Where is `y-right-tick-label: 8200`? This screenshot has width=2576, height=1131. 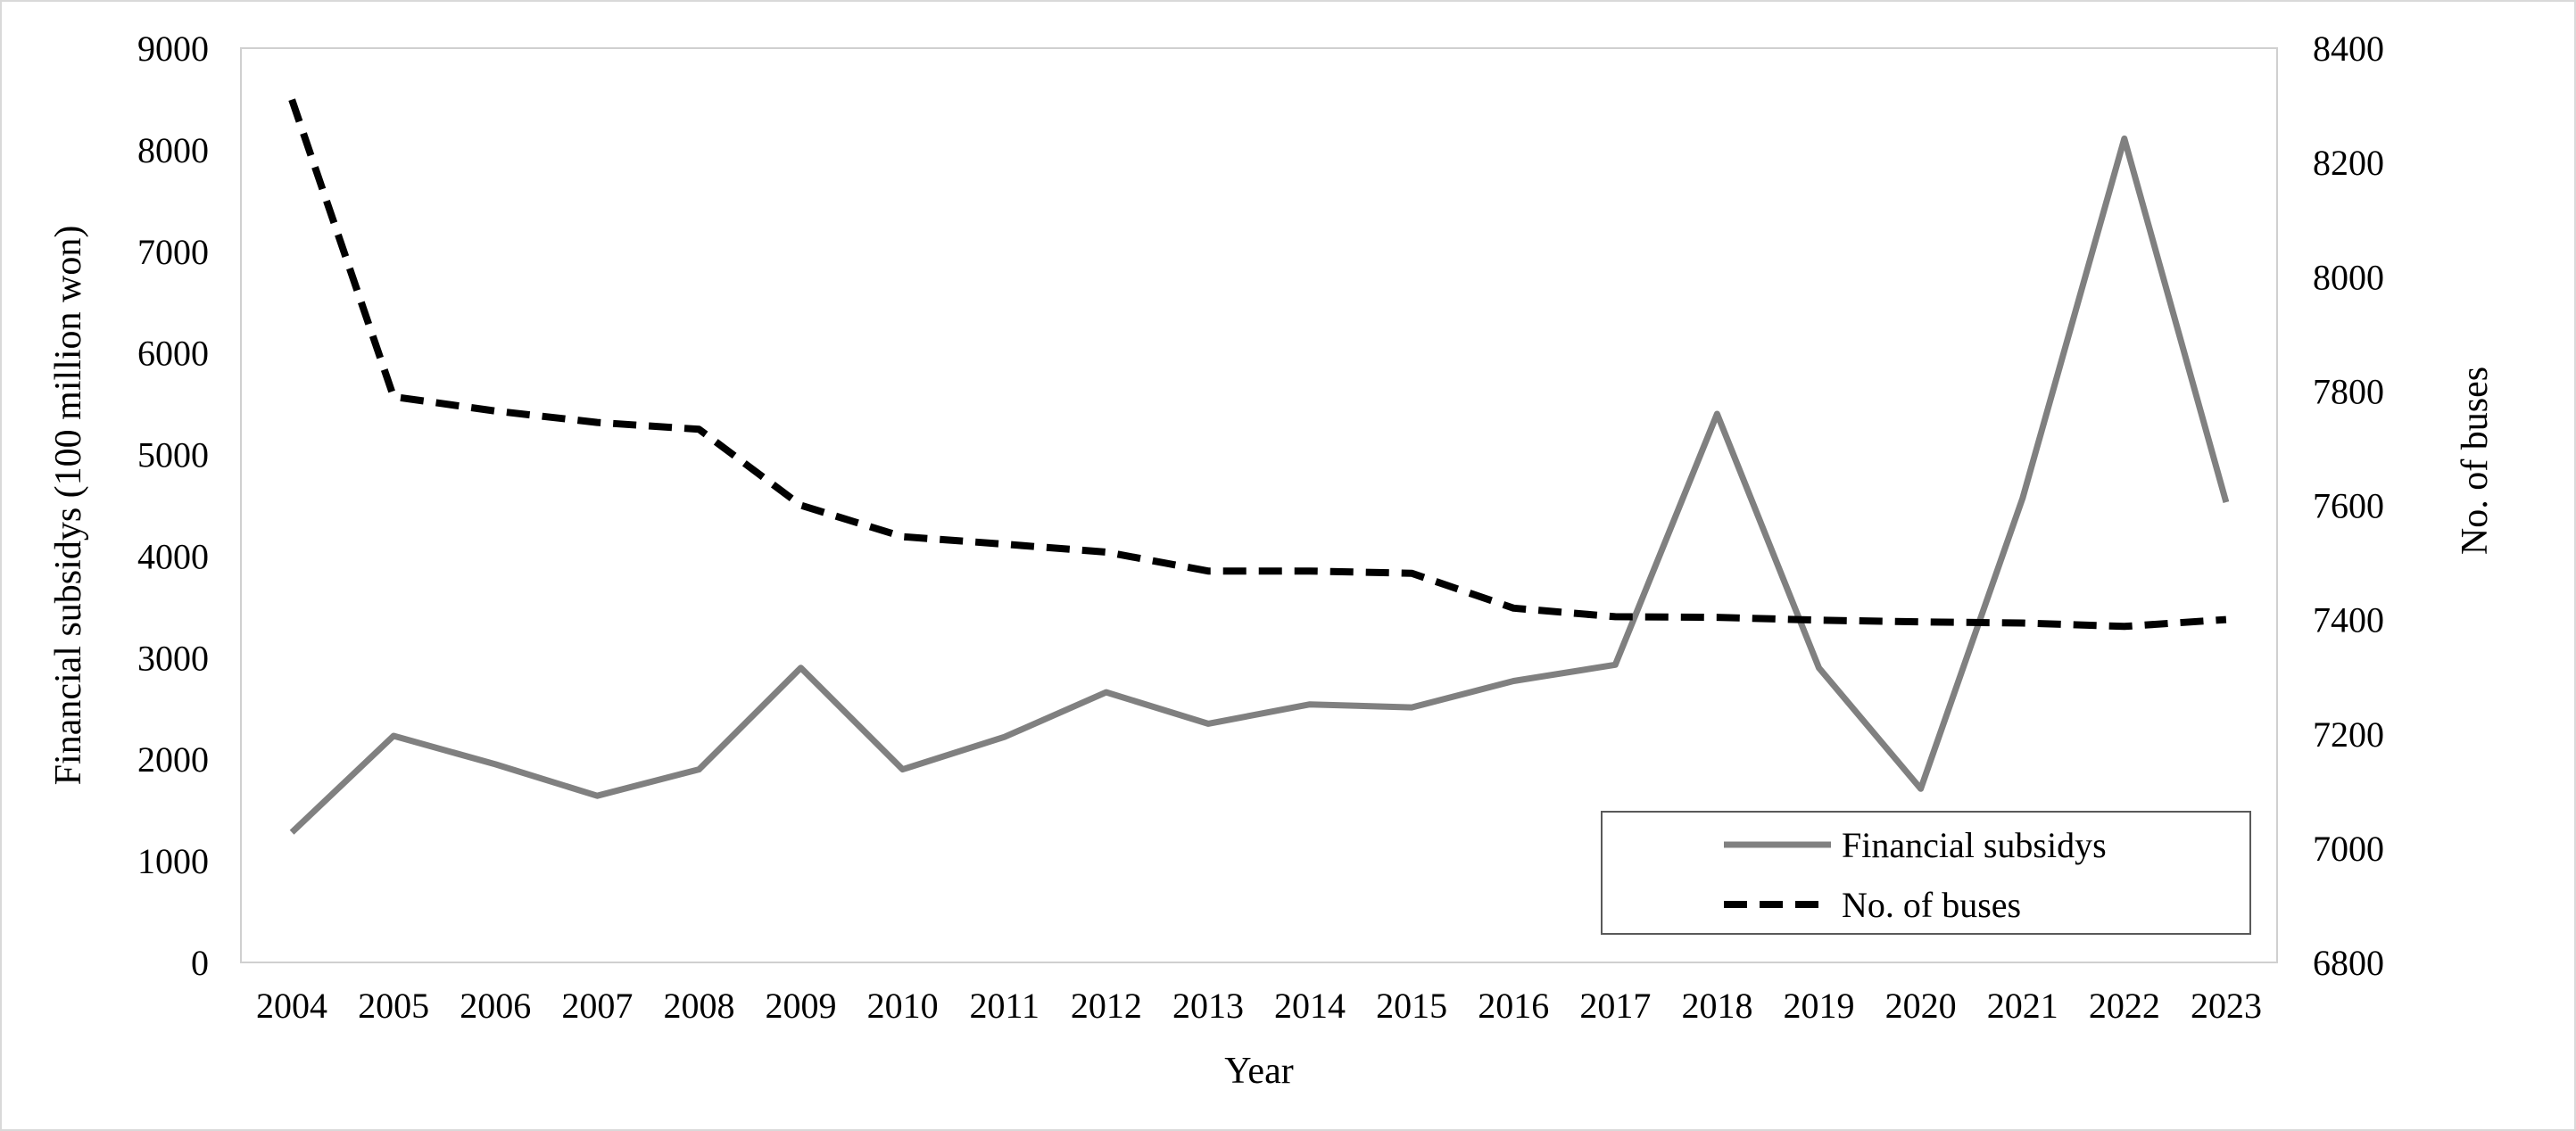 y-right-tick-label: 8200 is located at coordinates (2348, 163).